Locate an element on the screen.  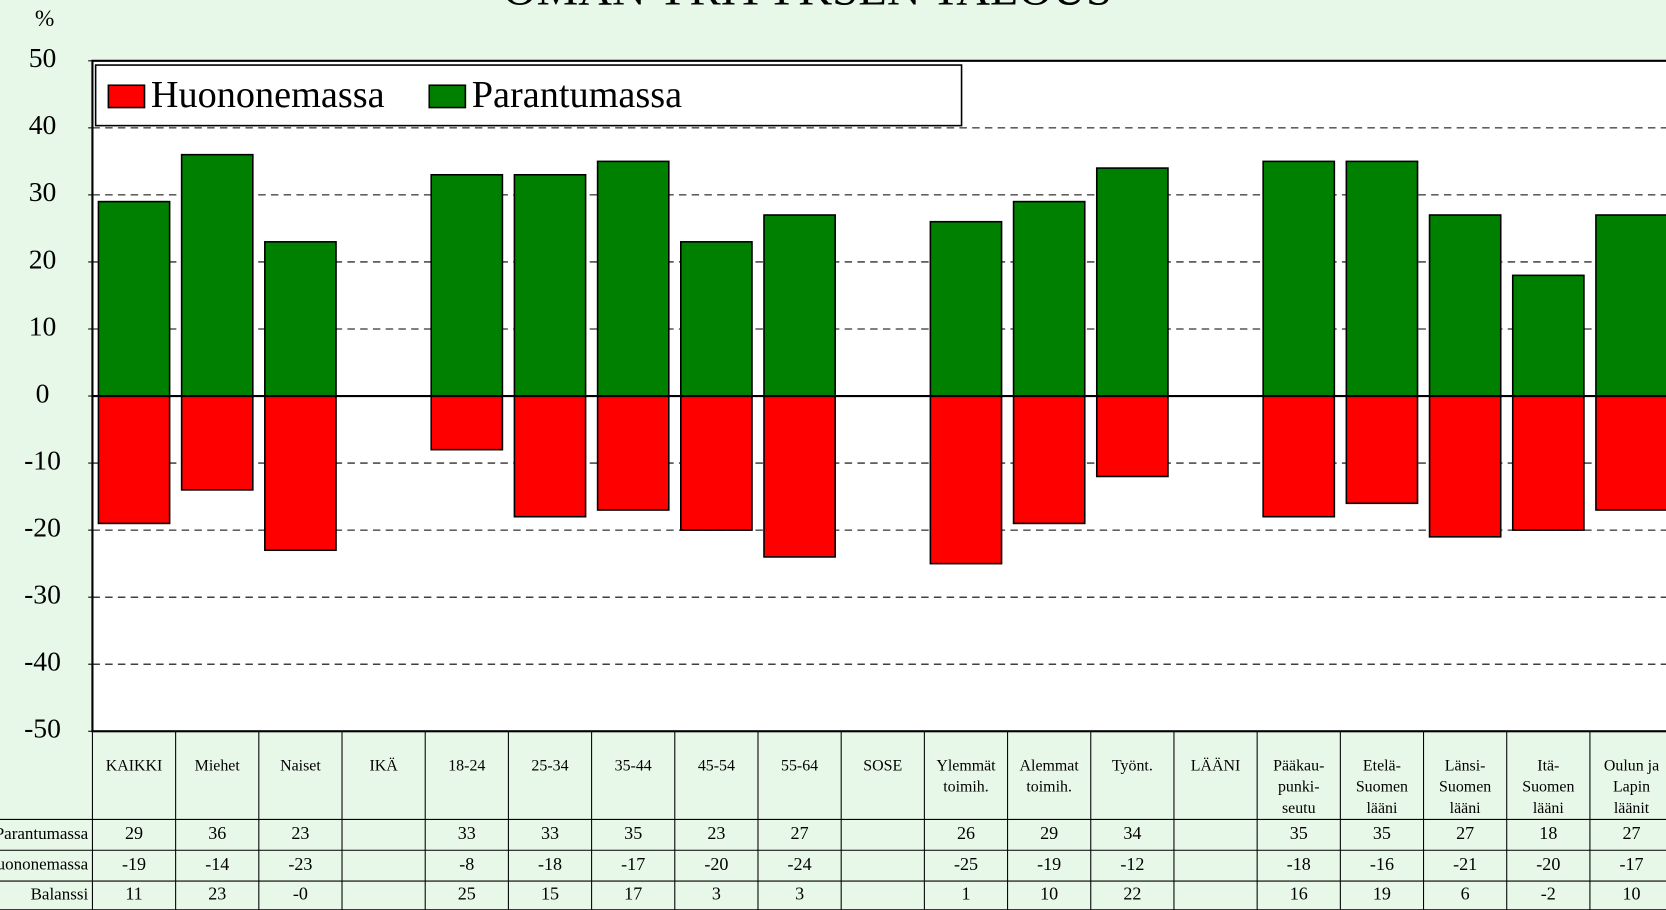
table-cell: -24 is located at coordinates (800, 864).